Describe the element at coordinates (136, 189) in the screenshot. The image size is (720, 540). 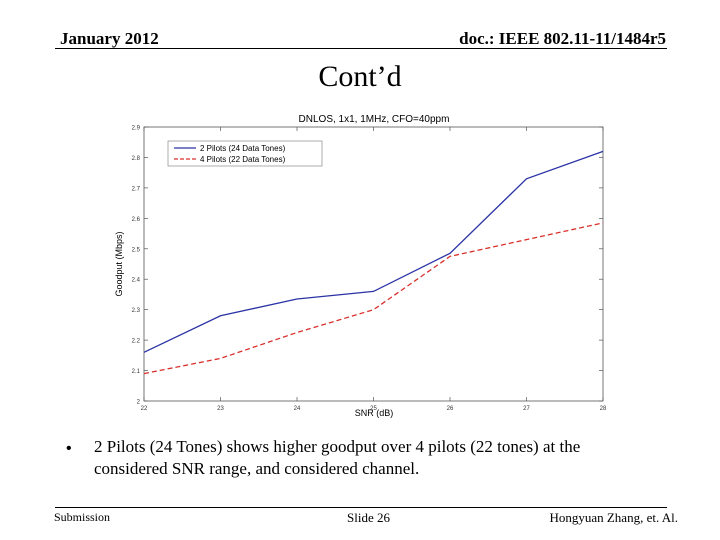
I see `y-tick-label: 2.7` at that location.